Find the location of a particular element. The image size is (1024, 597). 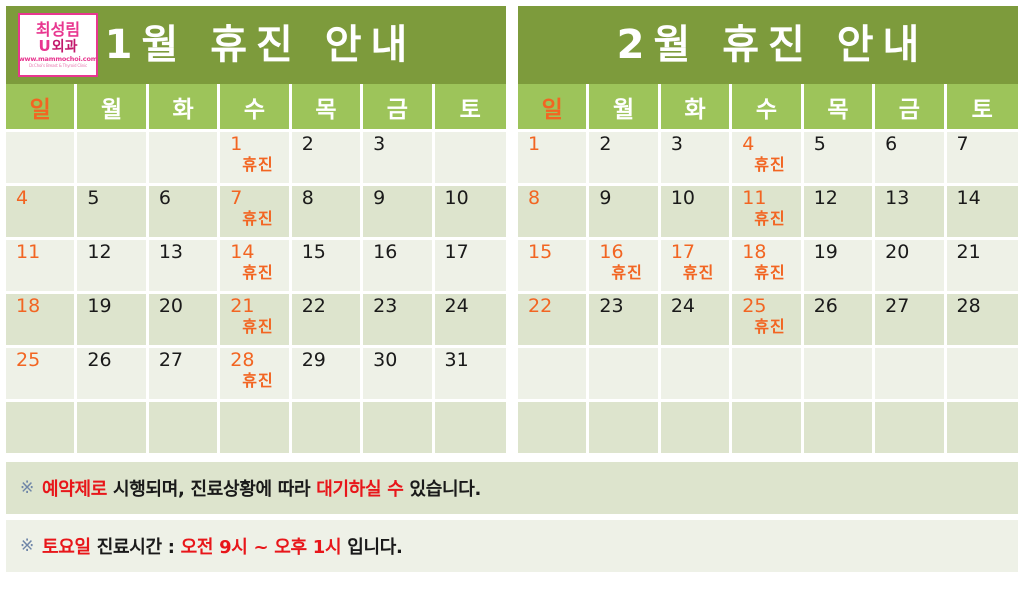

day-cell-february-4: 4 휴진 is located at coordinates (768, 159).